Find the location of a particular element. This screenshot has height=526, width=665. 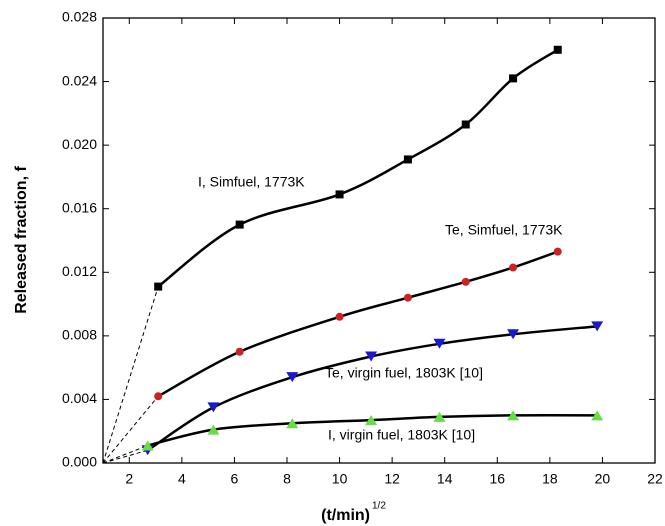

x-axis-label-sup: 1/2 is located at coordinates (379, 506).